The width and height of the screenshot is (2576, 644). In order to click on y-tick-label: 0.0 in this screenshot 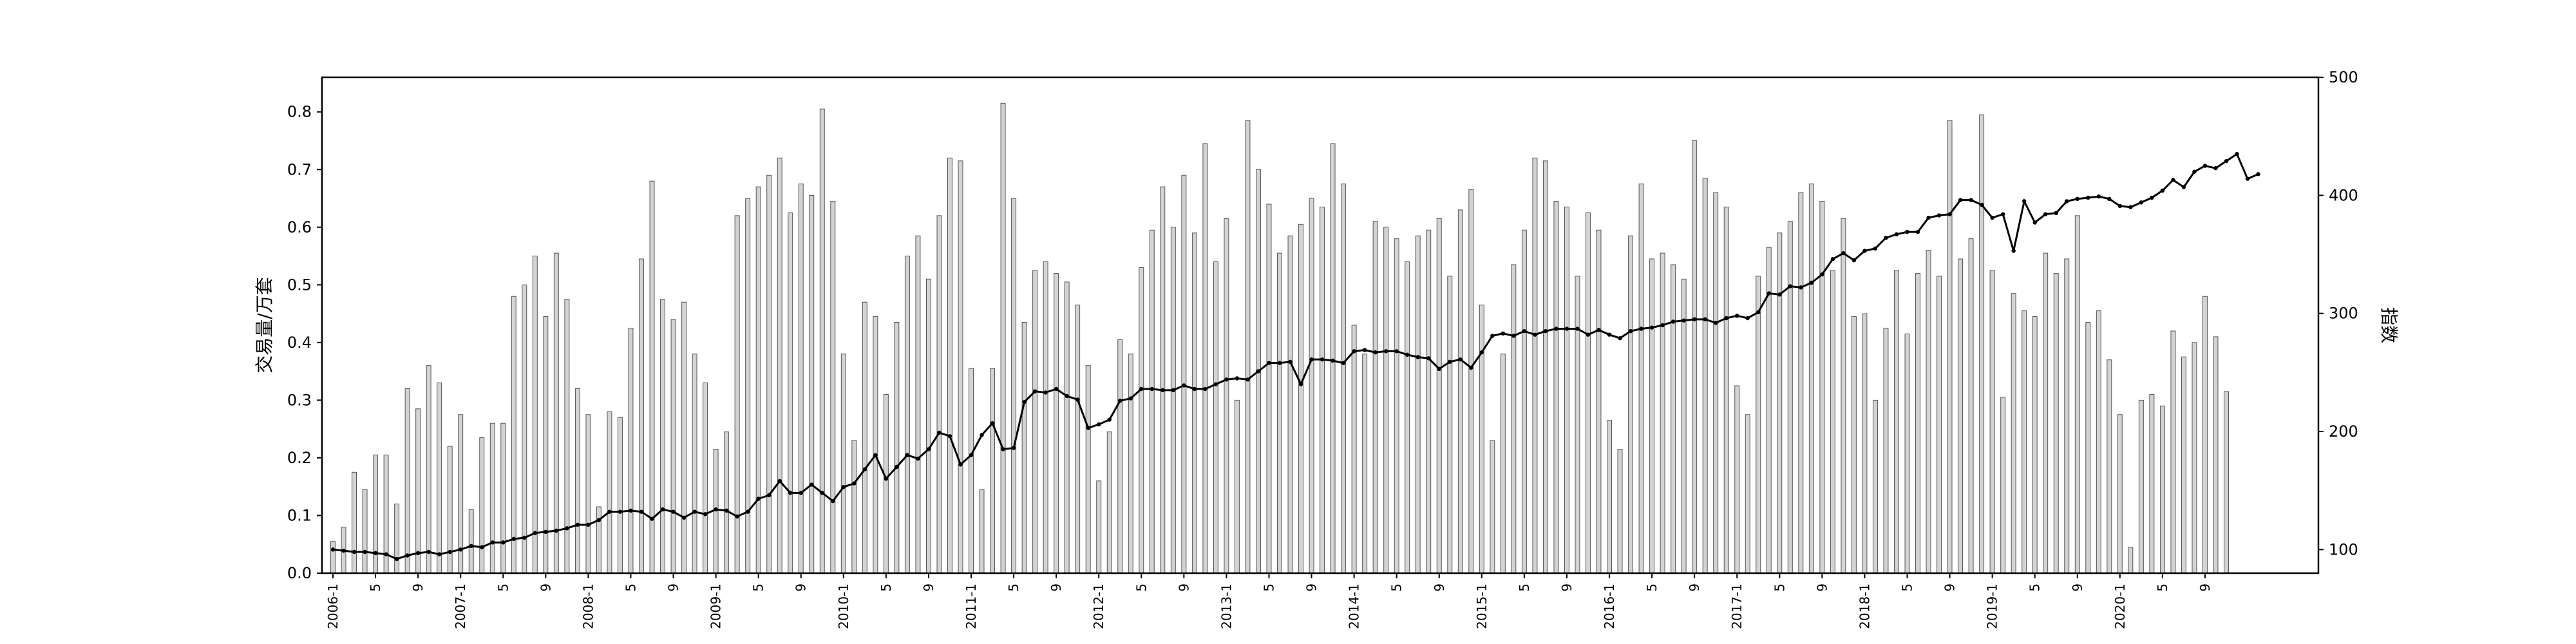, I will do `click(299, 573)`.